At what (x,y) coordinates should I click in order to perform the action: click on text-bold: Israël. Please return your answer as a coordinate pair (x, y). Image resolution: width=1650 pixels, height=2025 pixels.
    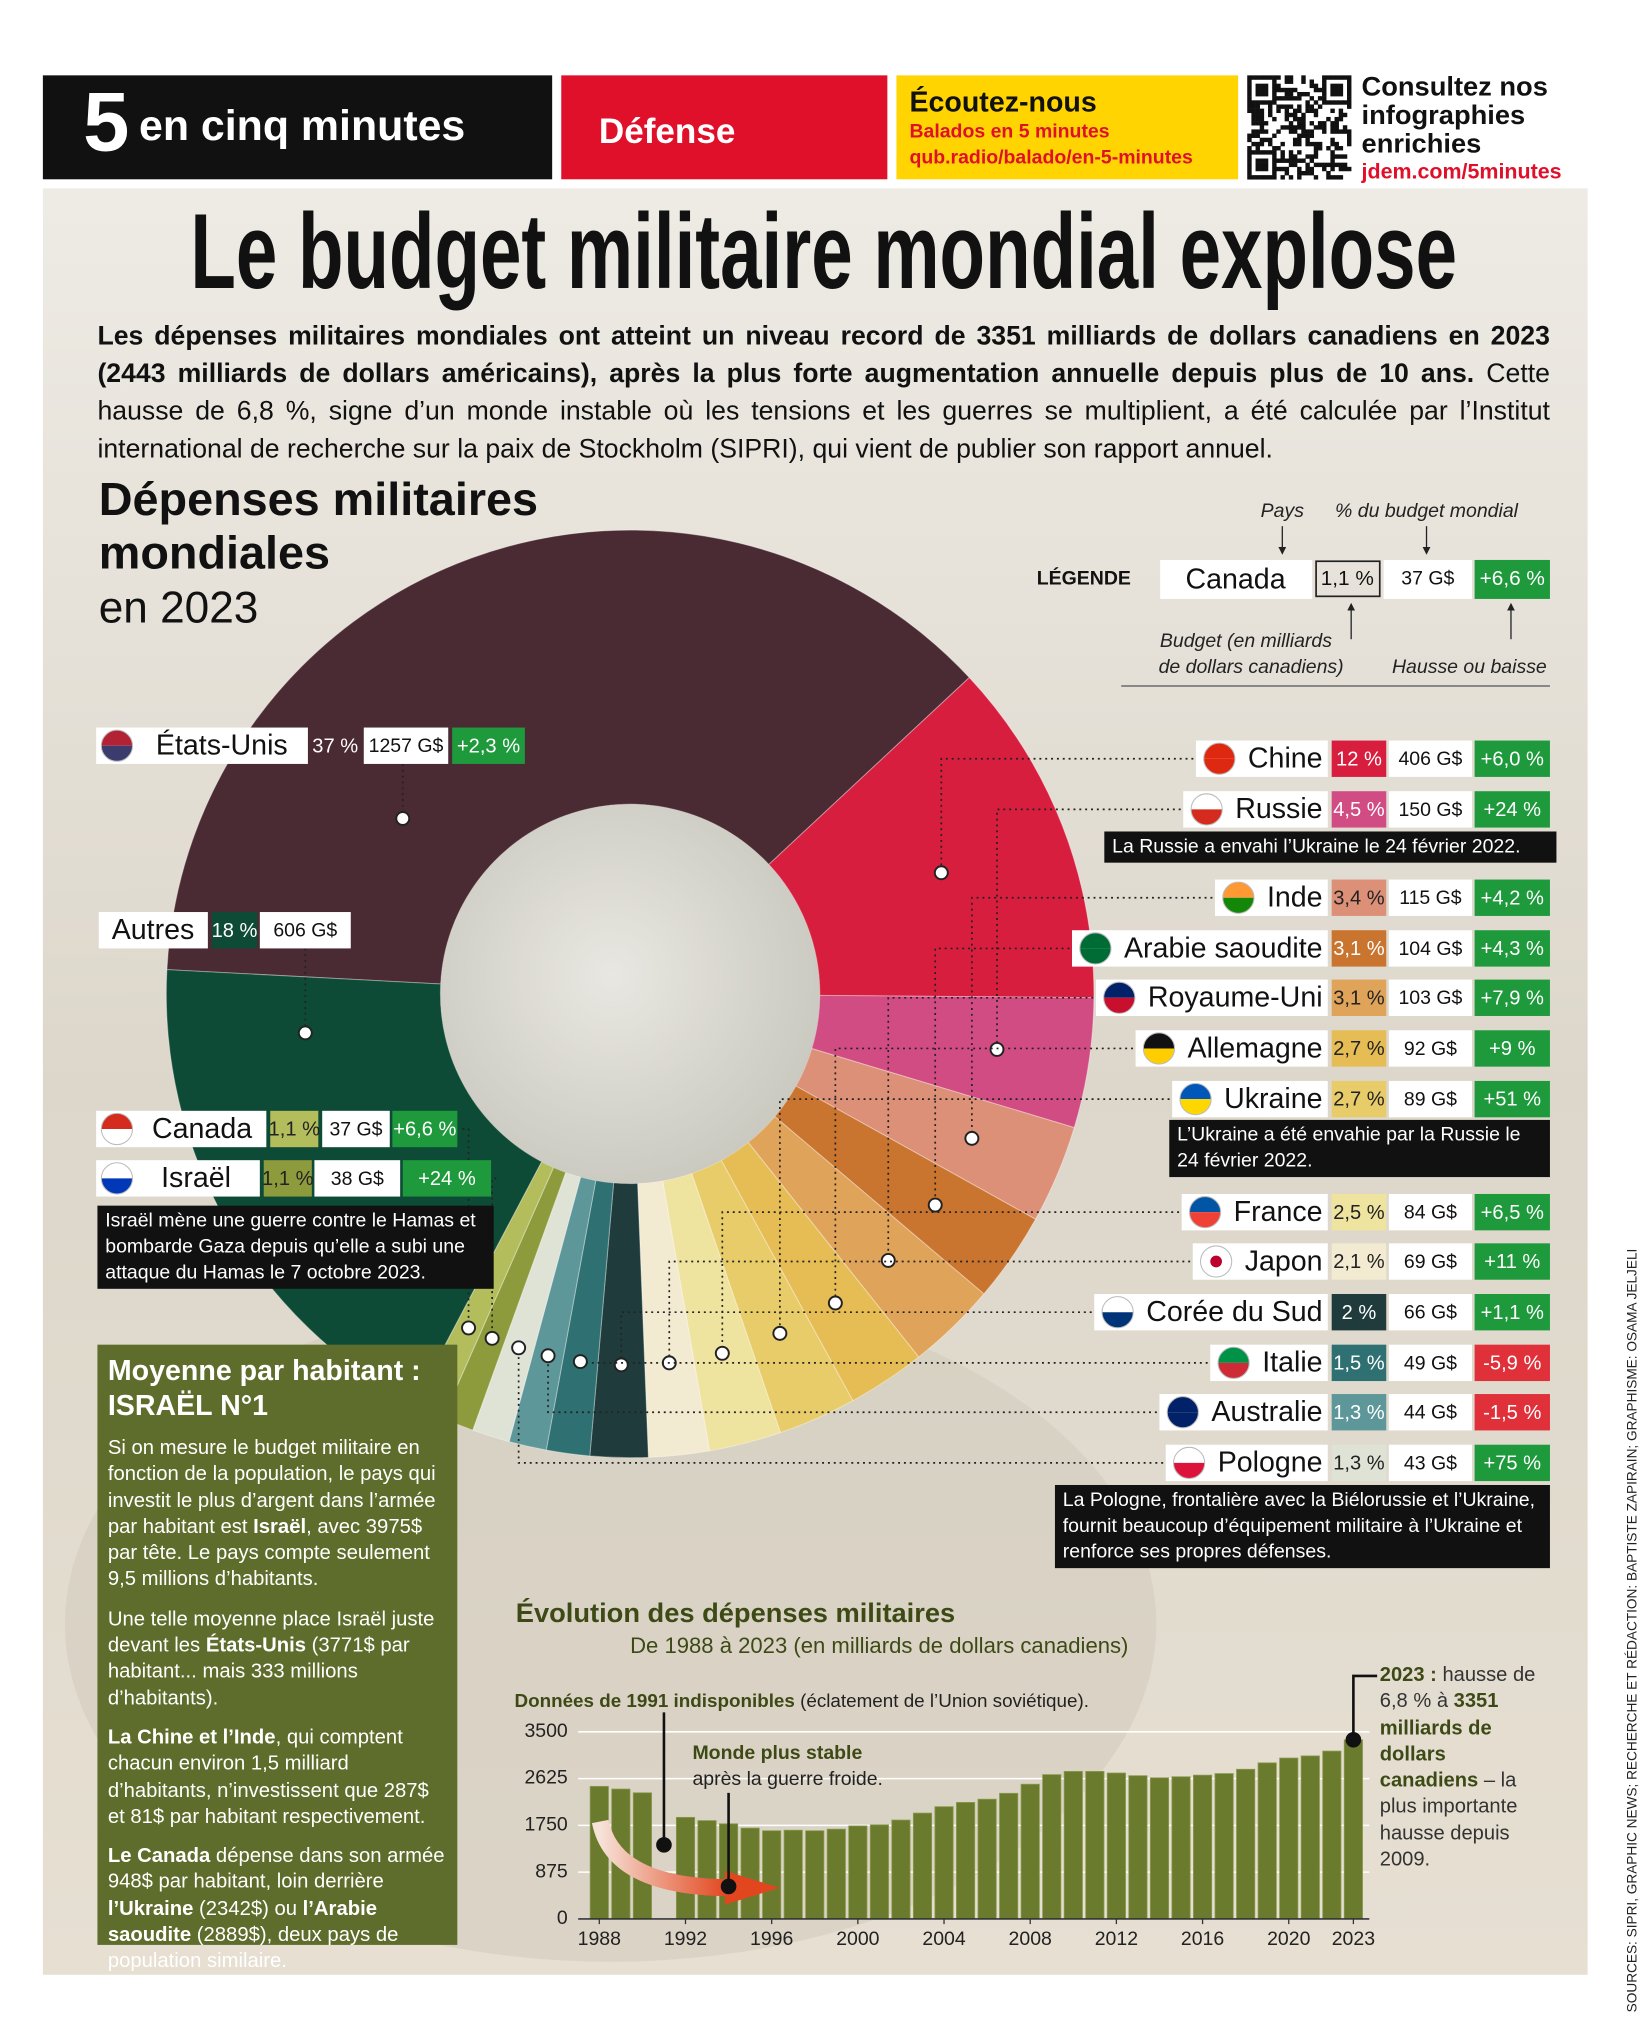
    Looking at the image, I should click on (280, 1527).